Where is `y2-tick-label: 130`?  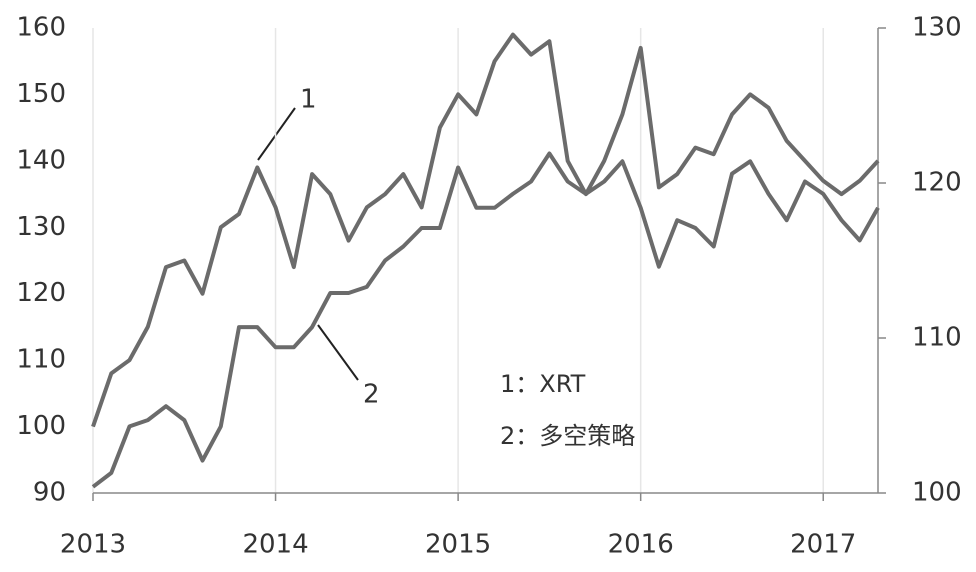 y2-tick-label: 130 is located at coordinates (937, 28).